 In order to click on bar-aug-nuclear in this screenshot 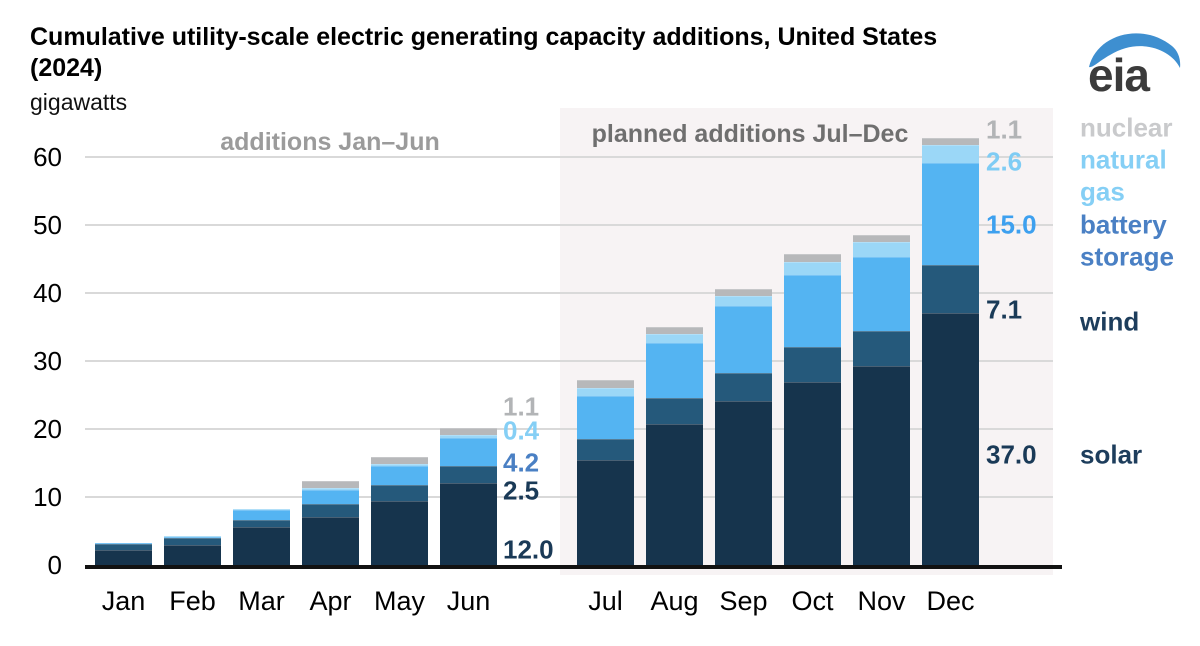, I will do `click(674, 331)`.